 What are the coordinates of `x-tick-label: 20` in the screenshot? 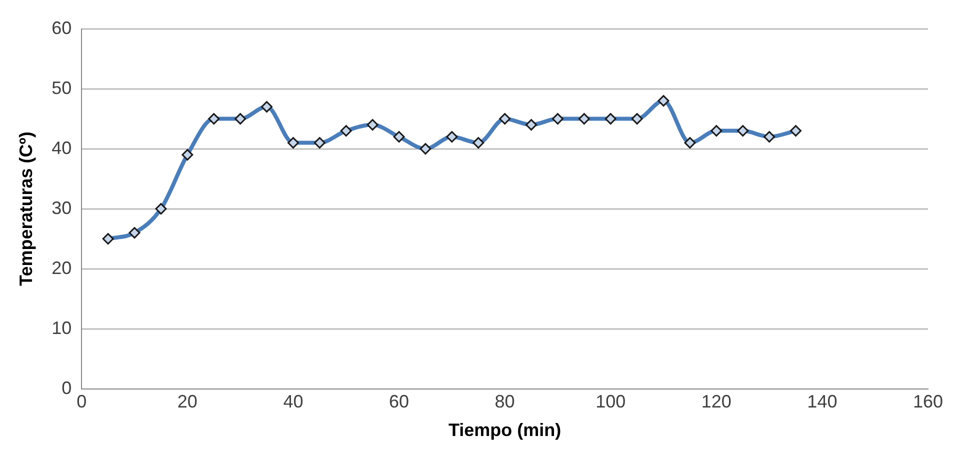 It's located at (187, 402).